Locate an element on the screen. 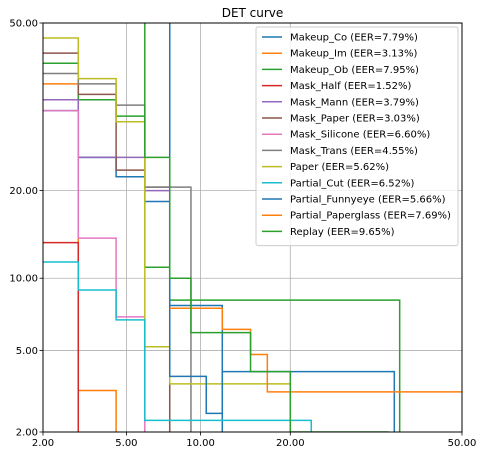 The height and width of the screenshot is (455, 483). legend-label: Makeup_Co (EER=7.79%) is located at coordinates (354, 38).